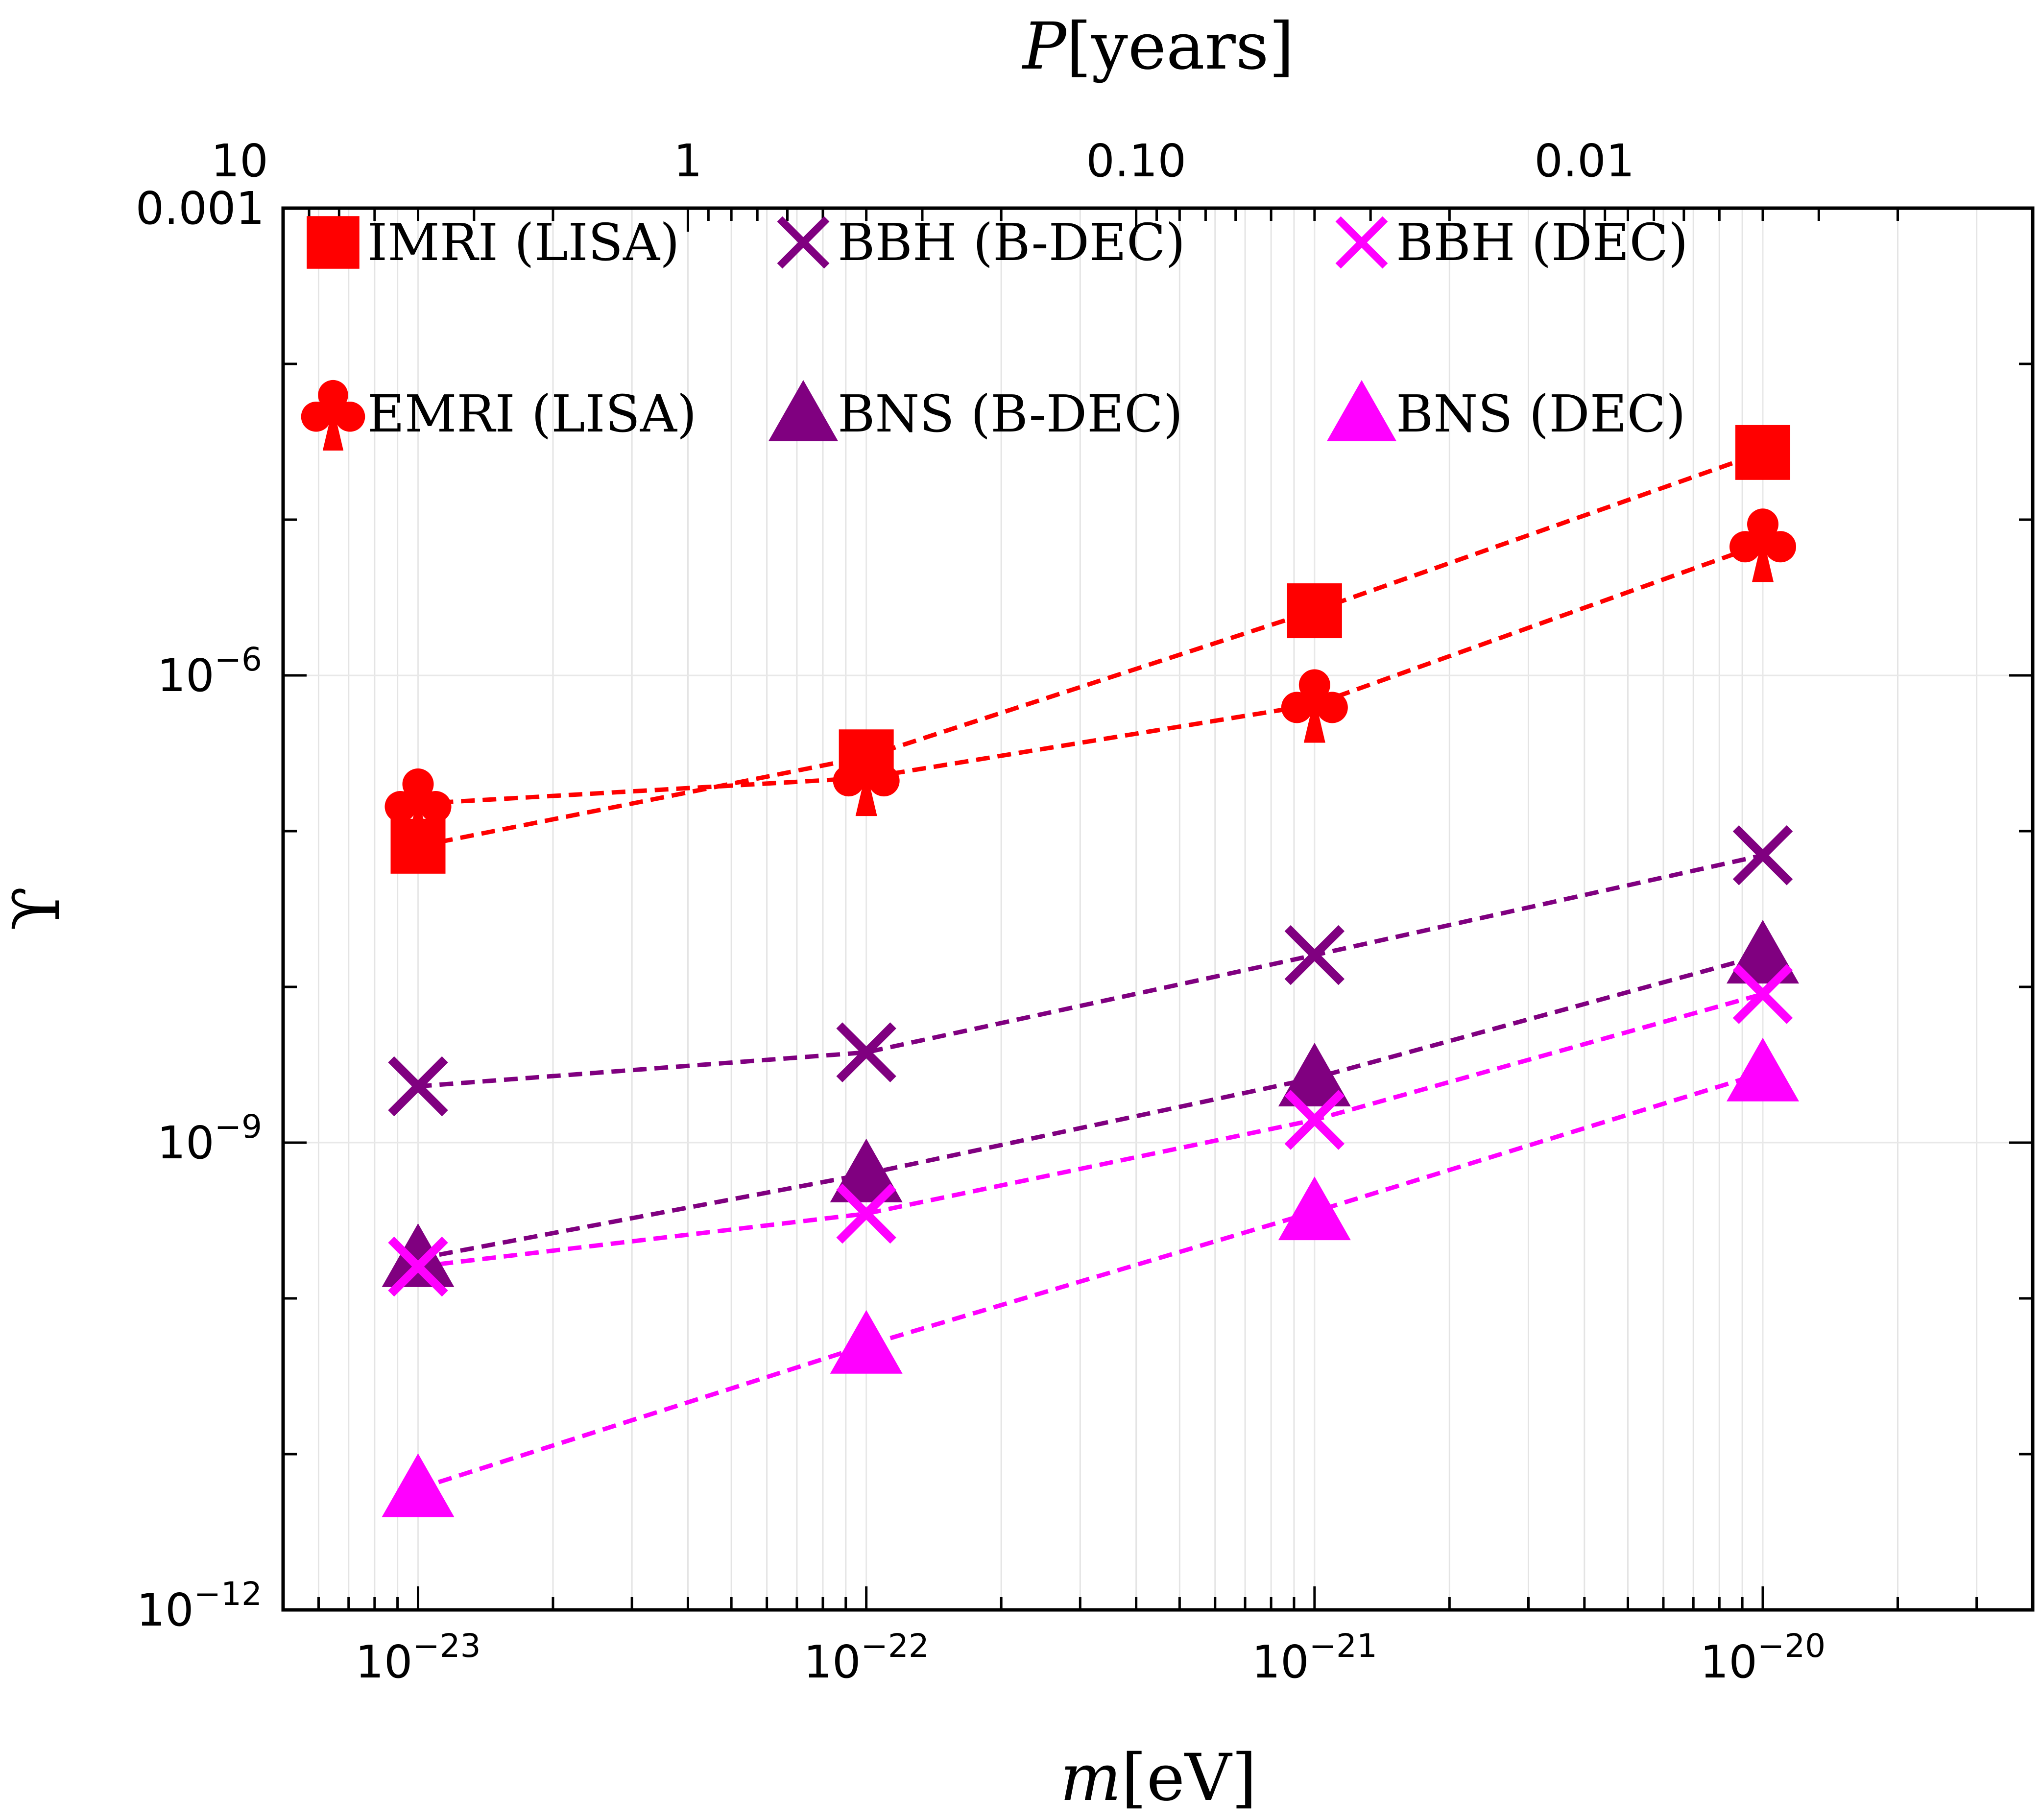 The width and height of the screenshot is (2041, 1820). What do you see at coordinates (200, 208) in the screenshot?
I see `y-tick-label: 0.001` at bounding box center [200, 208].